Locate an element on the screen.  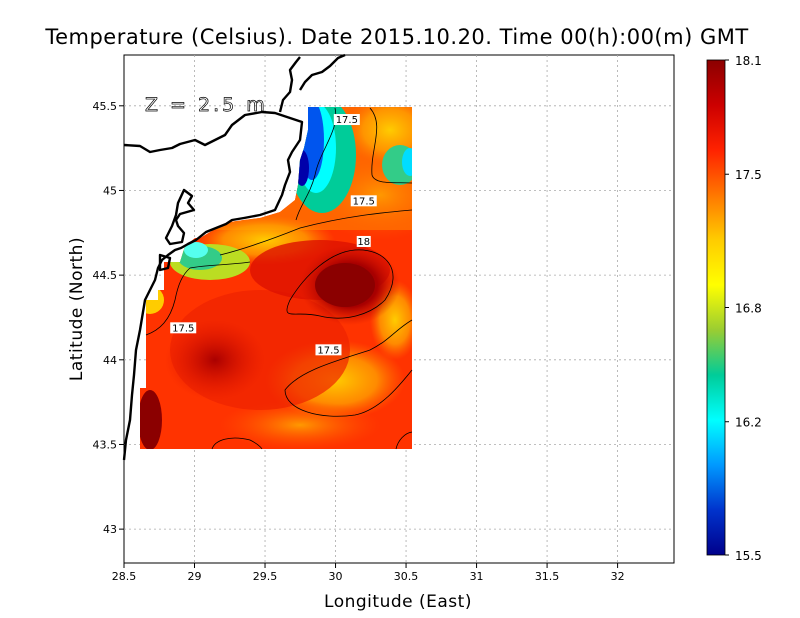
x-tick-label: 32 is located at coordinates (618, 576).